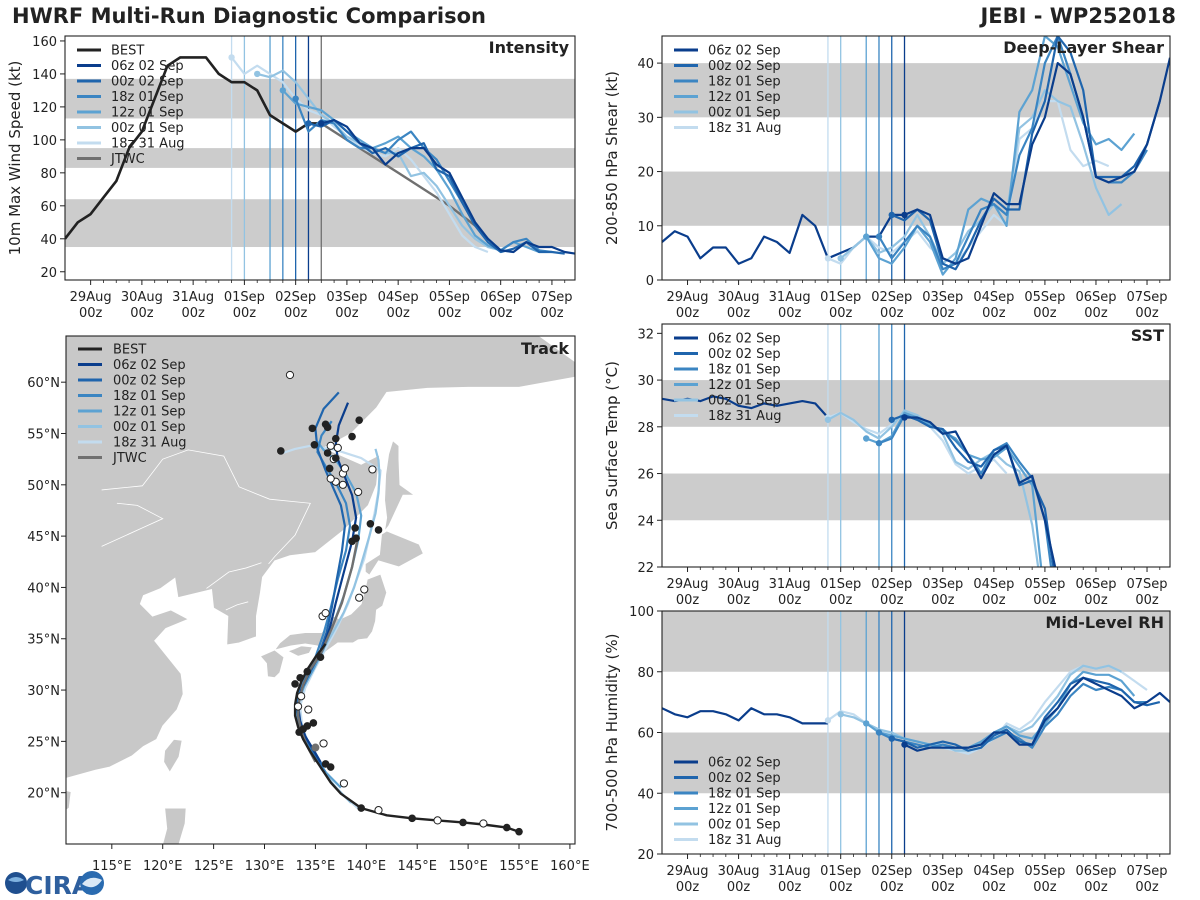  I want to click on track-lon-label: 160°E, so click(570, 866).